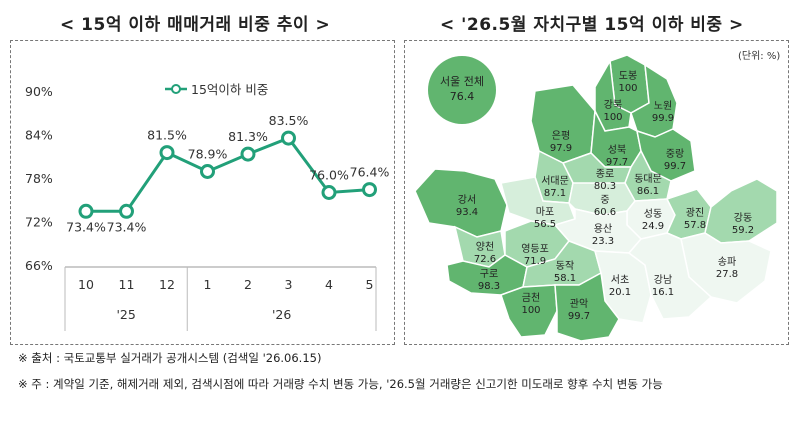 This screenshot has height=426, width=802. What do you see at coordinates (648, 191) in the screenshot?
I see `district-value: 86.1` at bounding box center [648, 191].